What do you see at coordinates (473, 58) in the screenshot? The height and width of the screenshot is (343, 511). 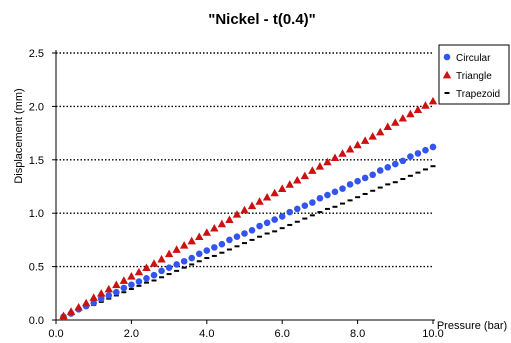 I see `legend-label-circular: Circular` at bounding box center [473, 58].